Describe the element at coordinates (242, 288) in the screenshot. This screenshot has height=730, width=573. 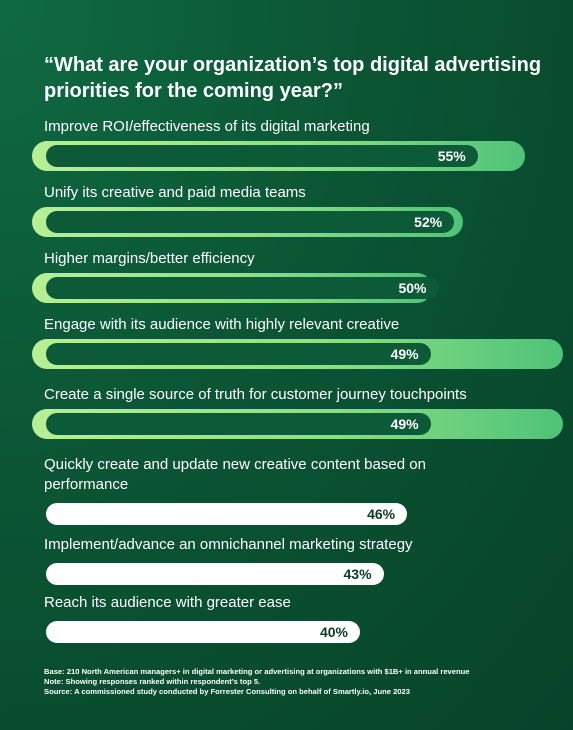
I see `bar: 50%` at that location.